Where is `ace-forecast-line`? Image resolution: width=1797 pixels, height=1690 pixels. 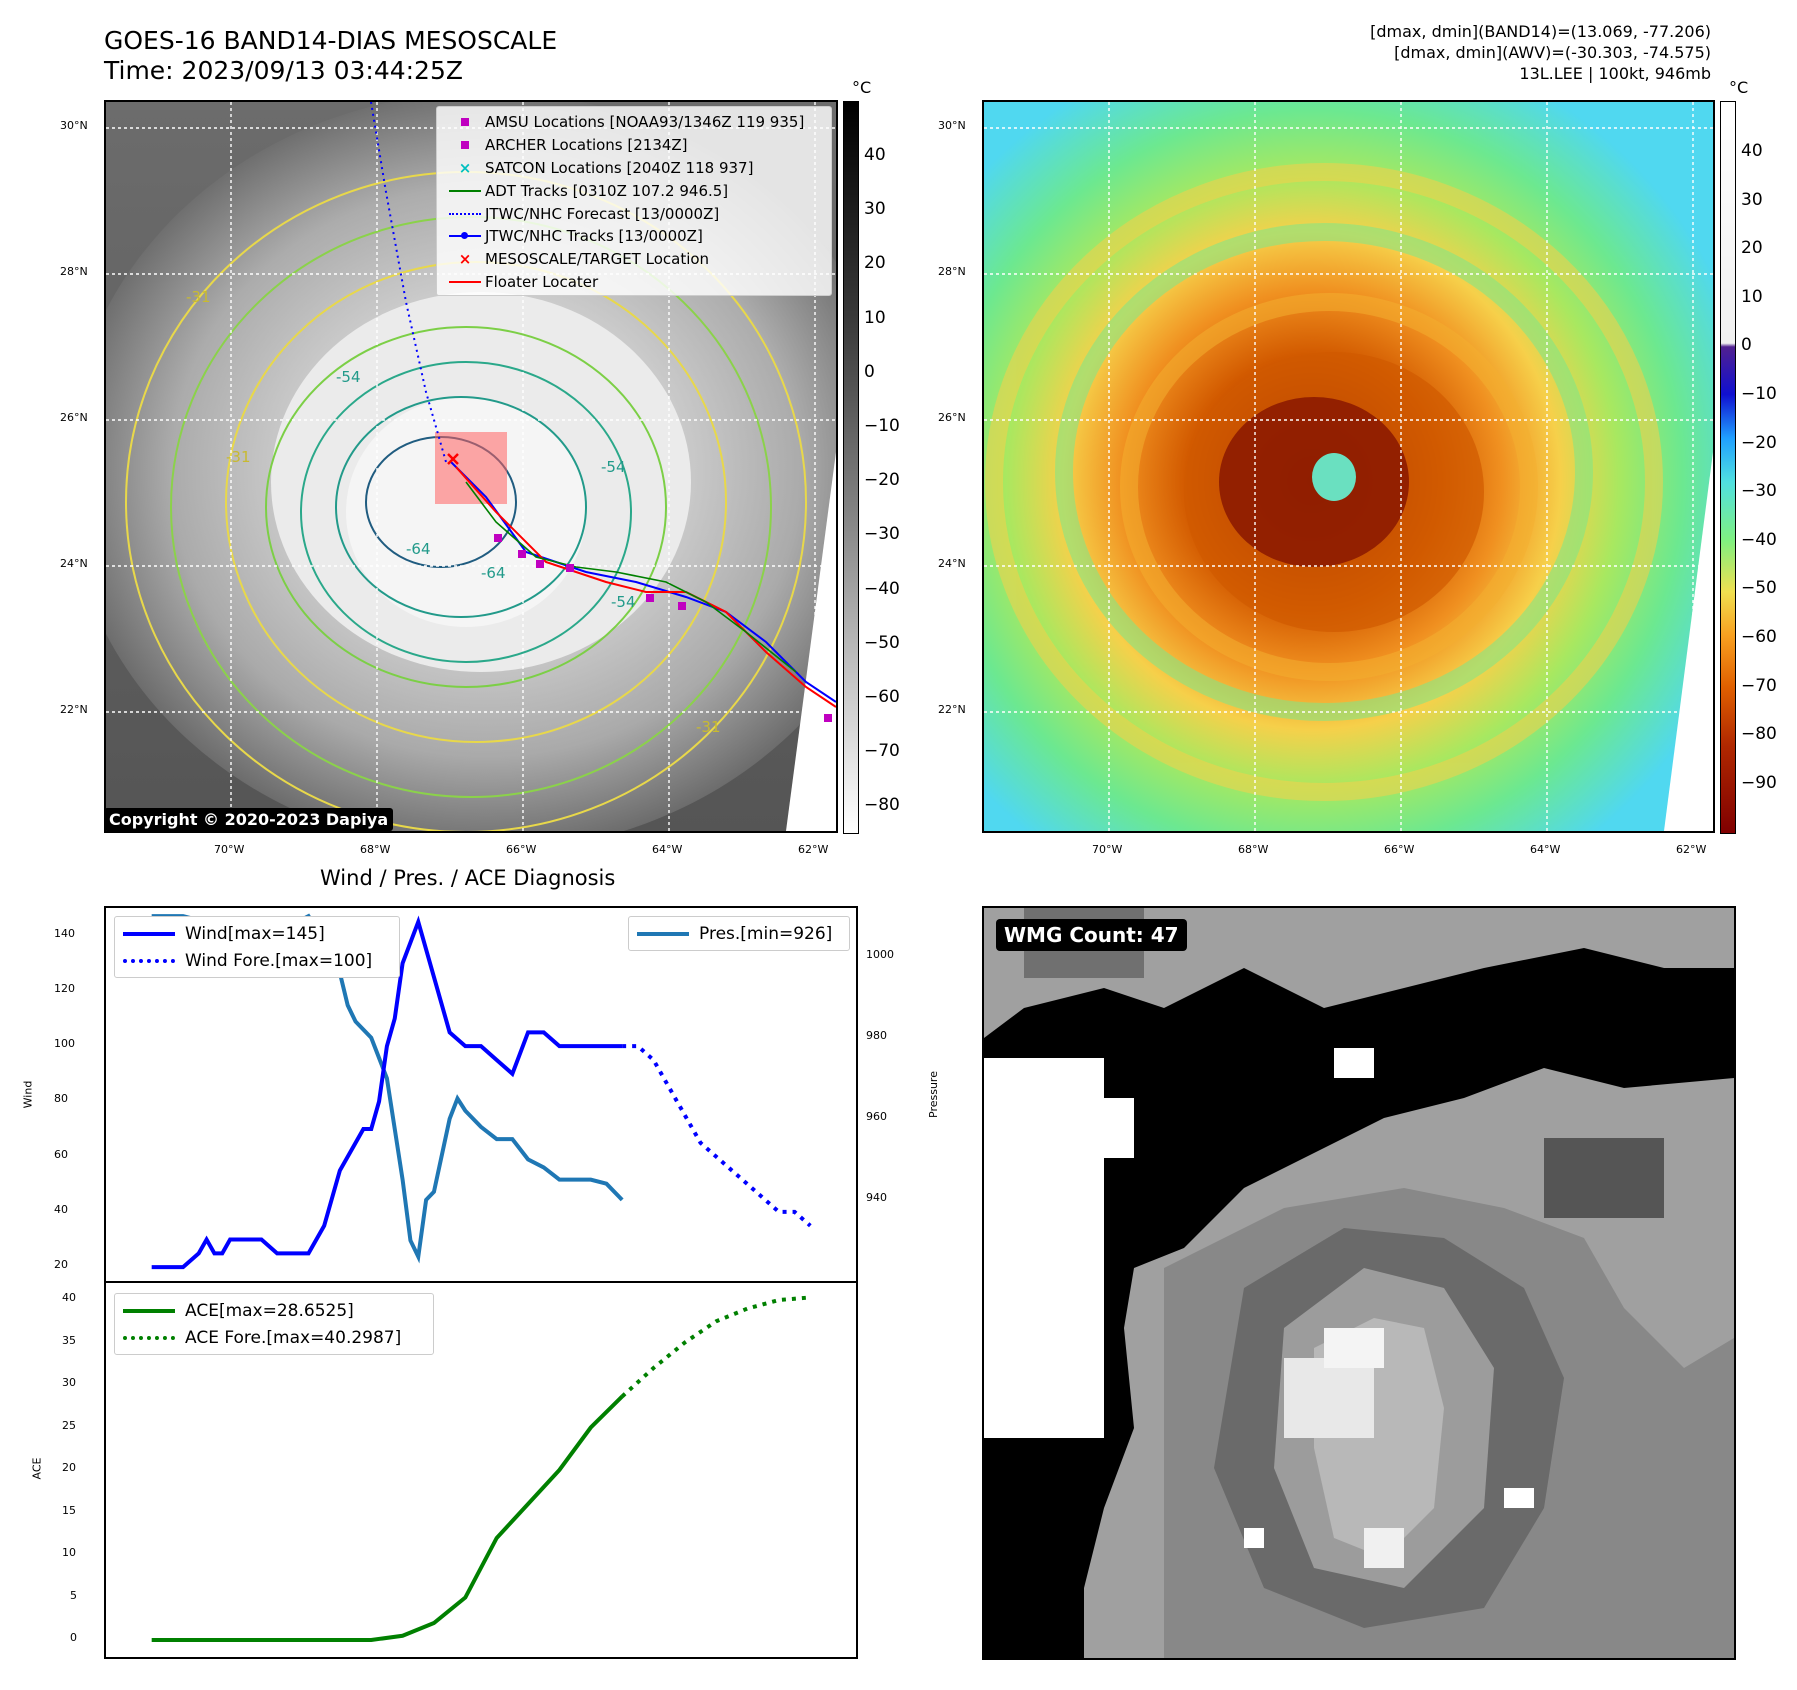 ace-forecast-line is located at coordinates (715, 1346).